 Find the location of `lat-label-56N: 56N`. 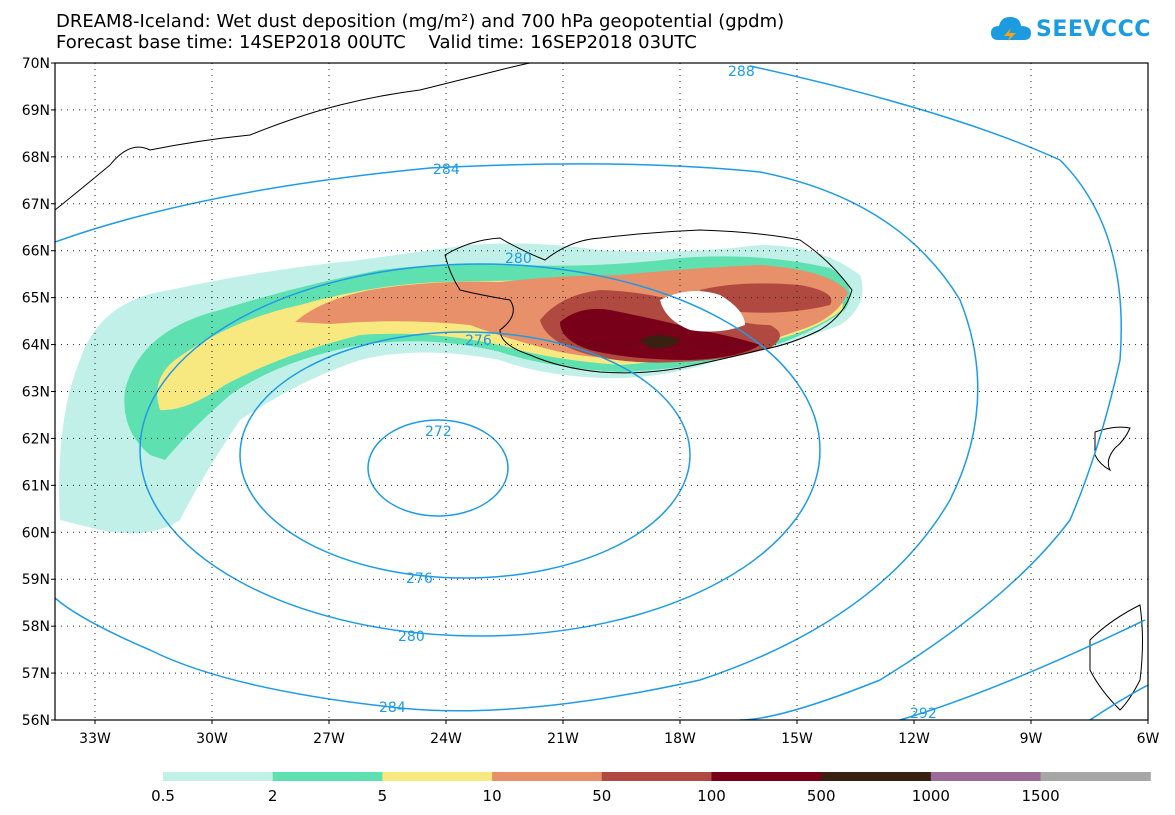

lat-label-56N: 56N is located at coordinates (36, 721).